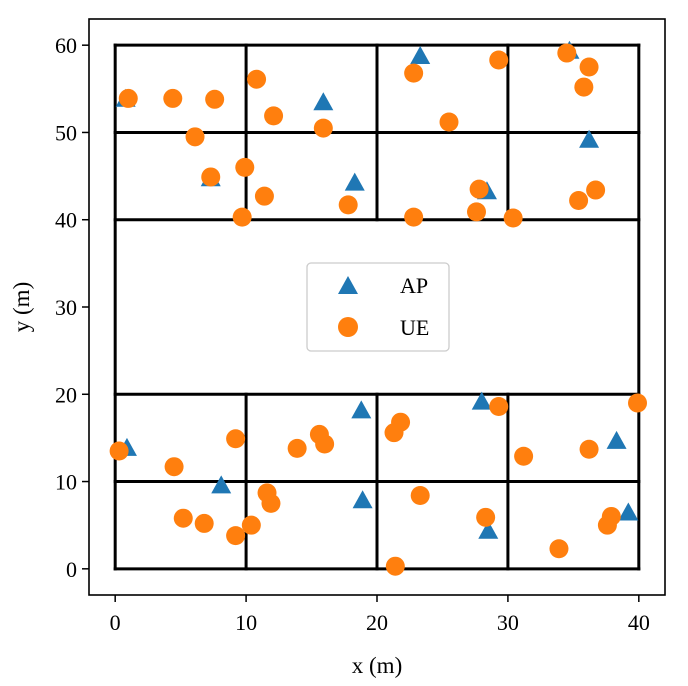 This screenshot has height=686, width=688. I want to click on x-tick-label: 40, so click(639, 622).